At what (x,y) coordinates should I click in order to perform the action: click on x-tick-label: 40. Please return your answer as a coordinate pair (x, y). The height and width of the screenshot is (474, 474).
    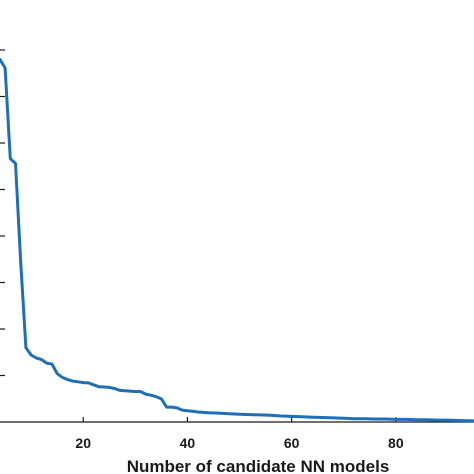
    Looking at the image, I should click on (188, 443).